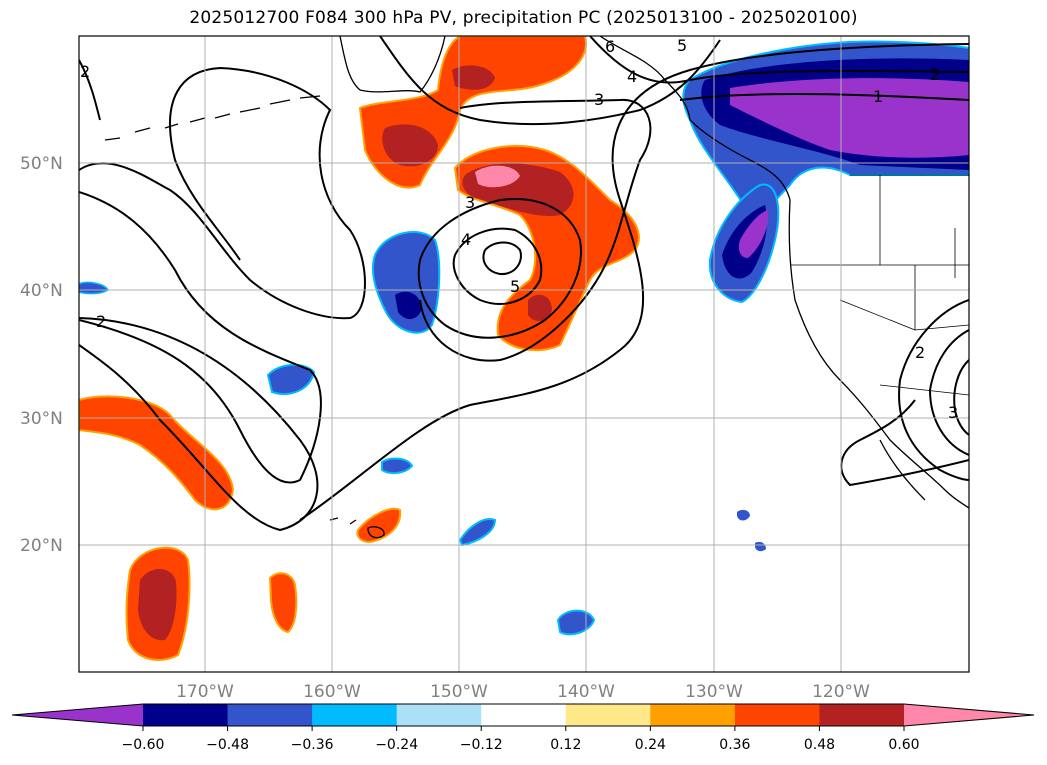  What do you see at coordinates (841, 692) in the screenshot?
I see `lon-label: 120°W` at bounding box center [841, 692].